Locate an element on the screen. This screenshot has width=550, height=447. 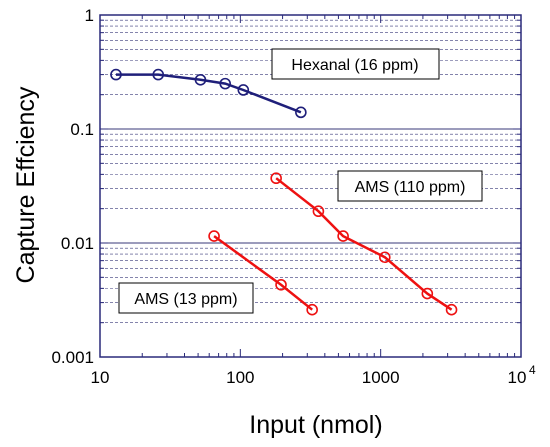
annotation-text: AMS (13 ppm) is located at coordinates (185, 299).